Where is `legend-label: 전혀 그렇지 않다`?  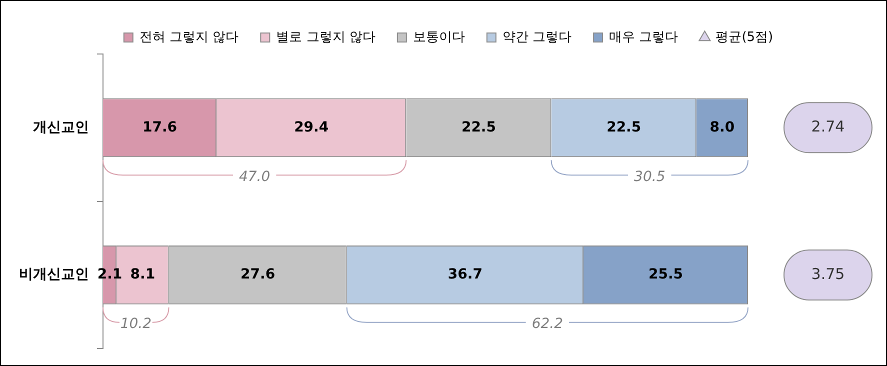
legend-label: 전혀 그렇지 않다 is located at coordinates (189, 37).